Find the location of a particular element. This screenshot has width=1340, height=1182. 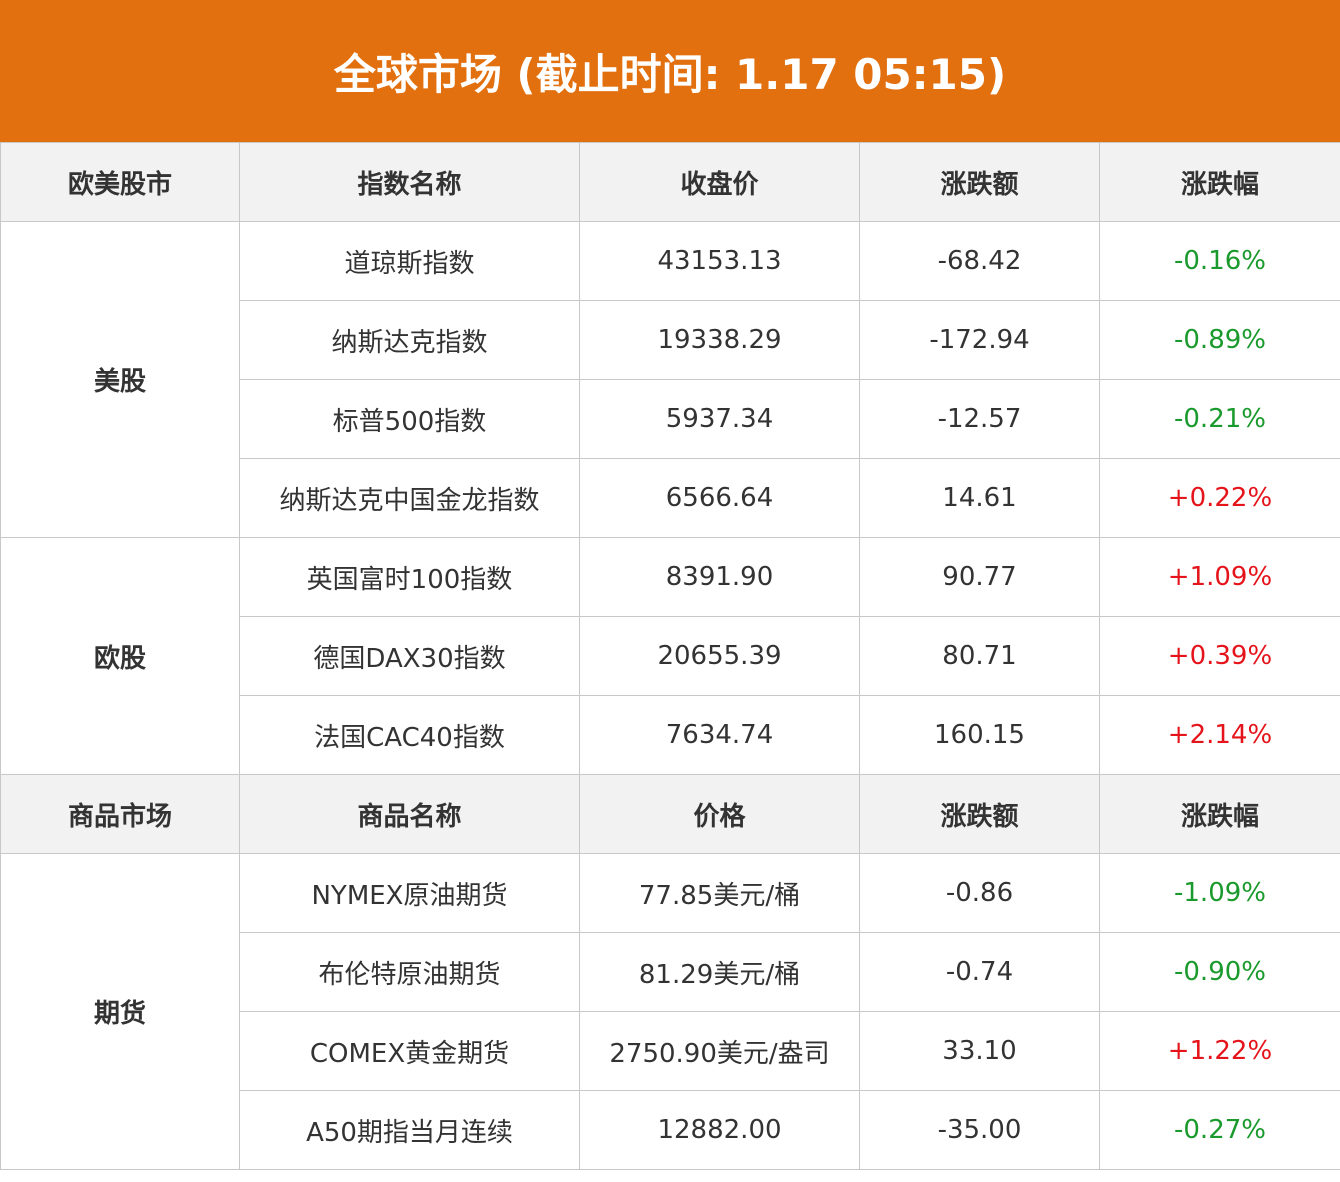

cell: 布伦特原油期货 is located at coordinates (409, 972).